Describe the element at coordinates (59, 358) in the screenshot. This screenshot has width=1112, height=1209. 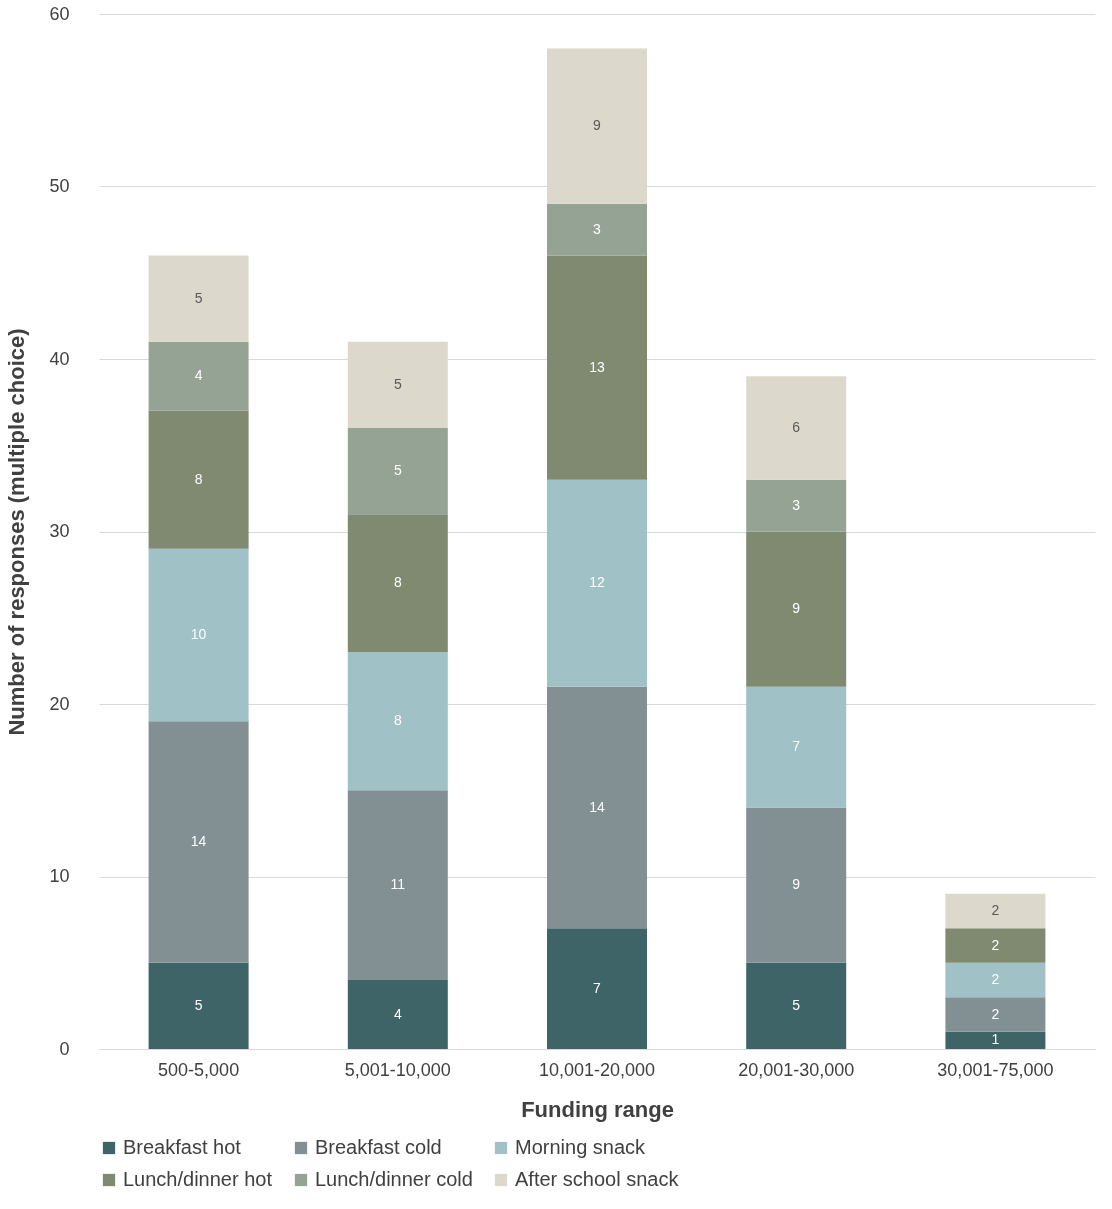
I see `y-tick-label: 40` at that location.